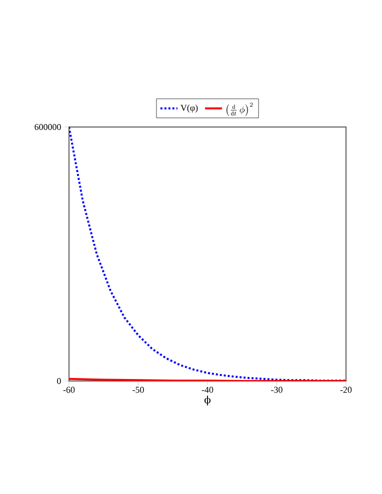 The height and width of the screenshot is (494, 382). I want to click on y-tick-label: 600000, so click(47, 127).